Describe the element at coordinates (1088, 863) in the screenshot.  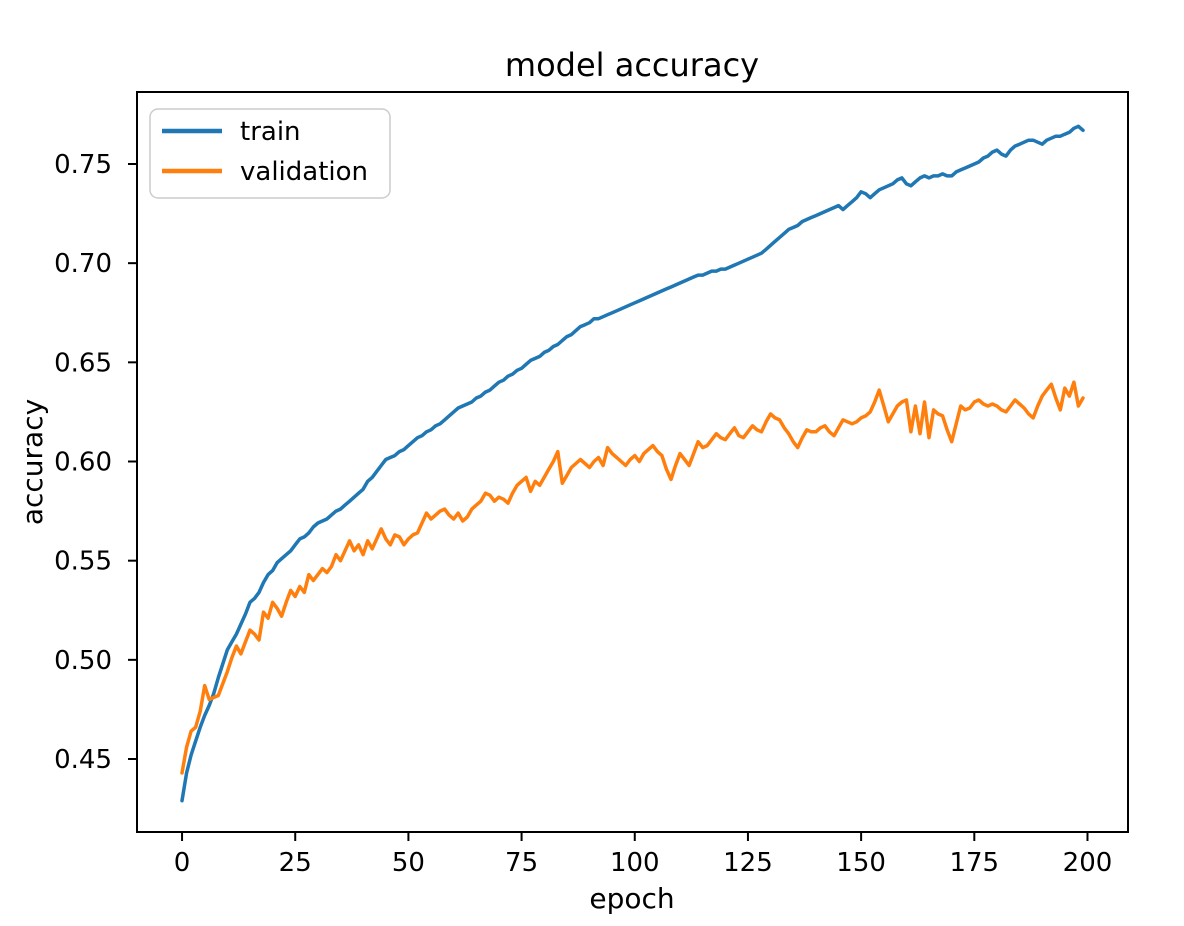
I see `x-tick-label: 200` at that location.